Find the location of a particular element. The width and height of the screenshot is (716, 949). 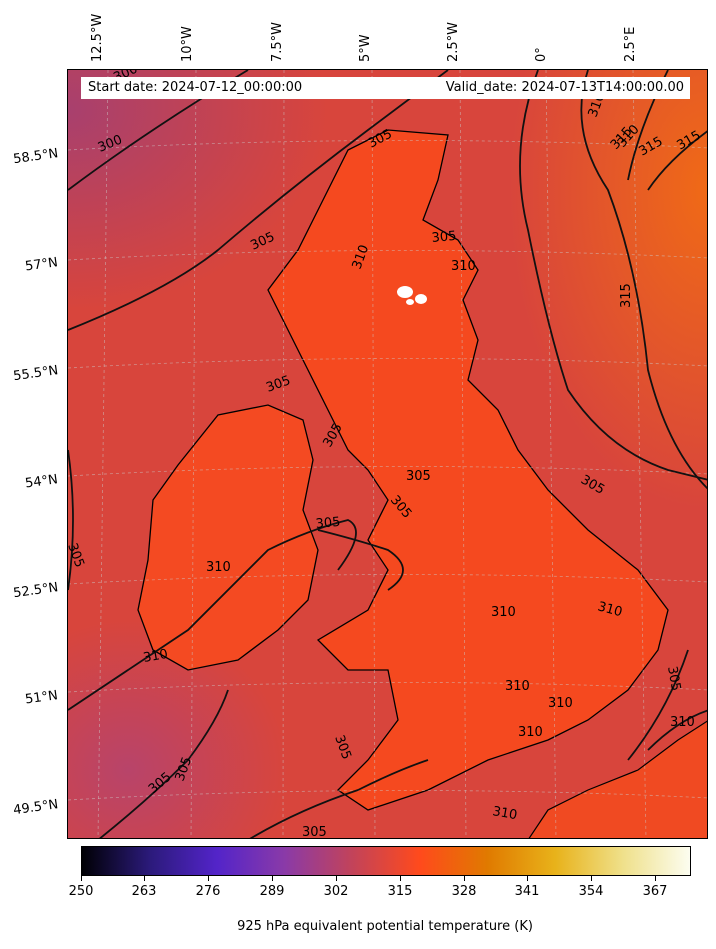

colorbar-tick-label: 367 is located at coordinates (655, 891).